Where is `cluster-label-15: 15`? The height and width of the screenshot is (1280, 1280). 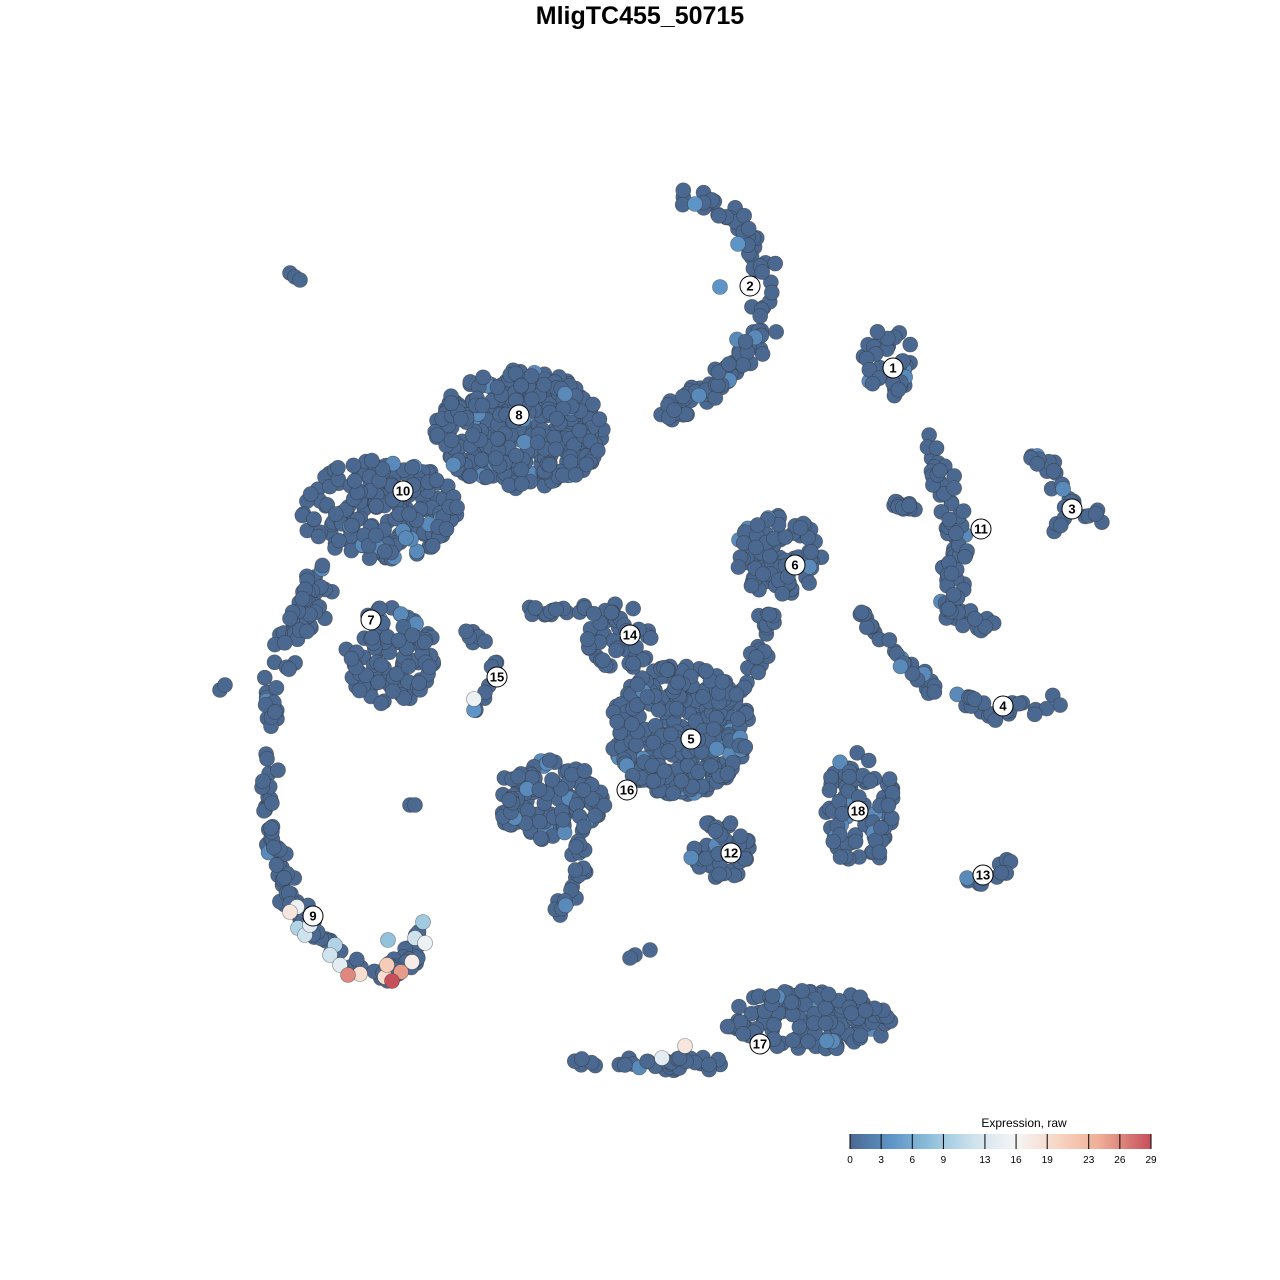
cluster-label-15: 15 is located at coordinates (497, 677).